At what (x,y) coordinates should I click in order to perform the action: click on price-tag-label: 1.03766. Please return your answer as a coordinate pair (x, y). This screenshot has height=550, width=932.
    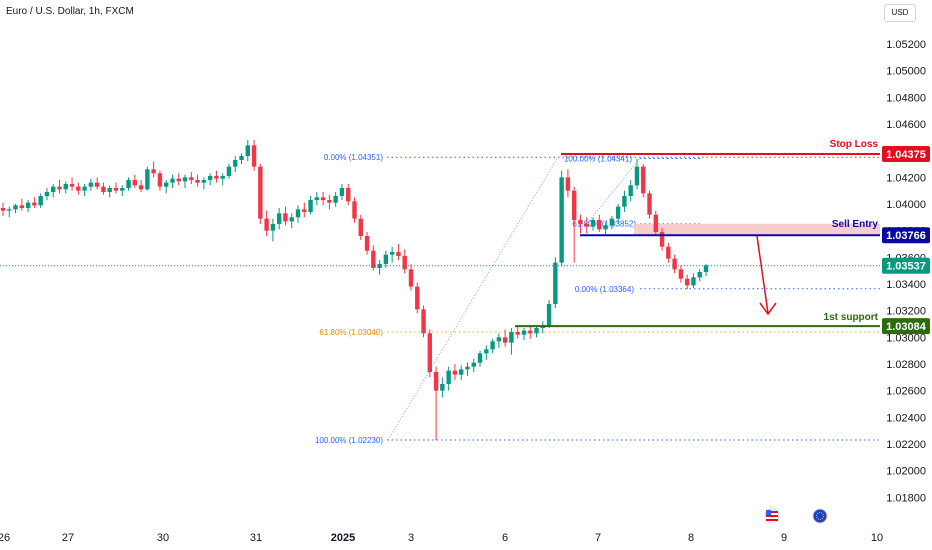
    Looking at the image, I should click on (906, 236).